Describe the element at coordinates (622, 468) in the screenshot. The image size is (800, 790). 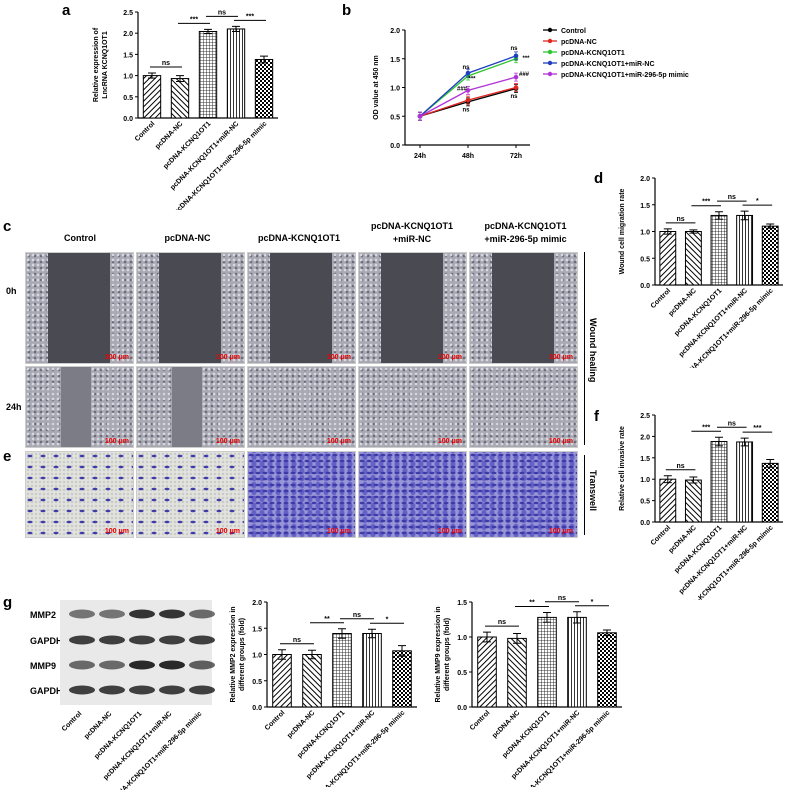
I see `y-axis-title: Relative cell invasive rate` at that location.